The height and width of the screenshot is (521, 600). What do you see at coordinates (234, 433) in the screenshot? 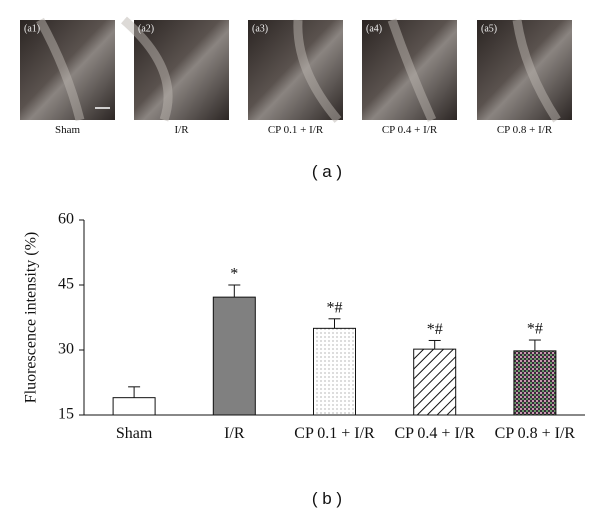
I see `x-tick-label: I/R` at bounding box center [234, 433].